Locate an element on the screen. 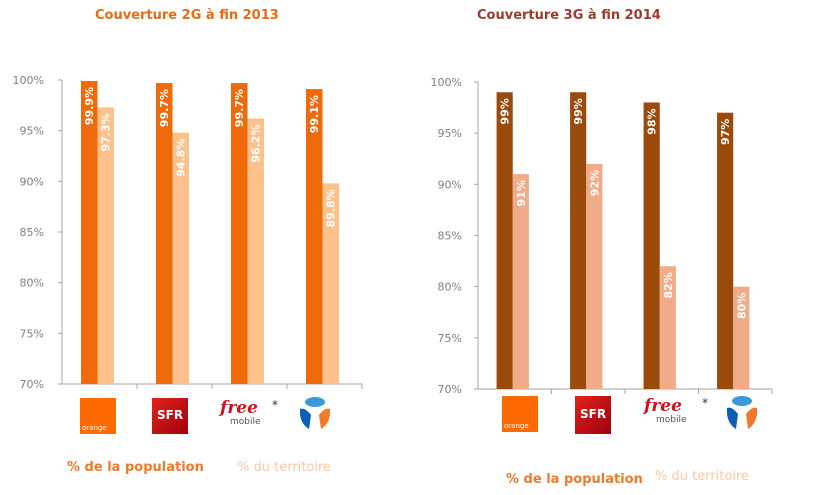 The image size is (813, 495). legend-territoire-2g: % du territoire is located at coordinates (284, 467).